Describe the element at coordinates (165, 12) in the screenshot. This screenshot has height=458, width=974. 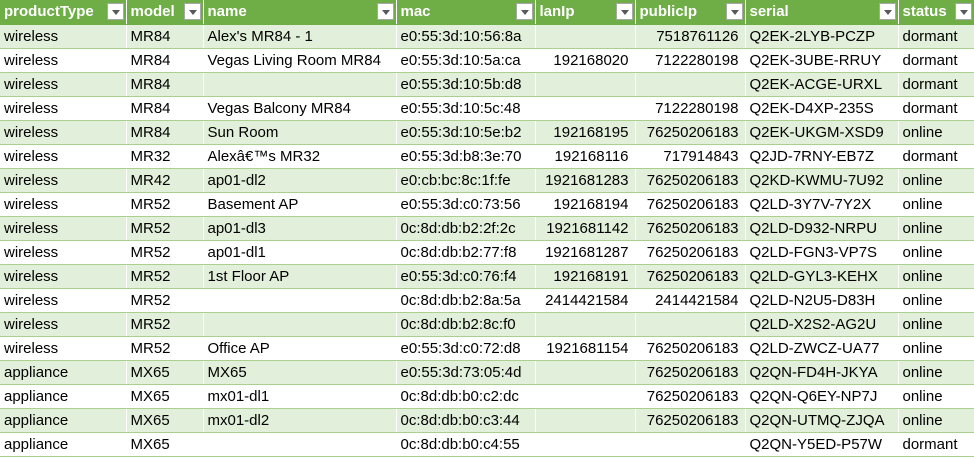
I see `column-header-model: model` at that location.